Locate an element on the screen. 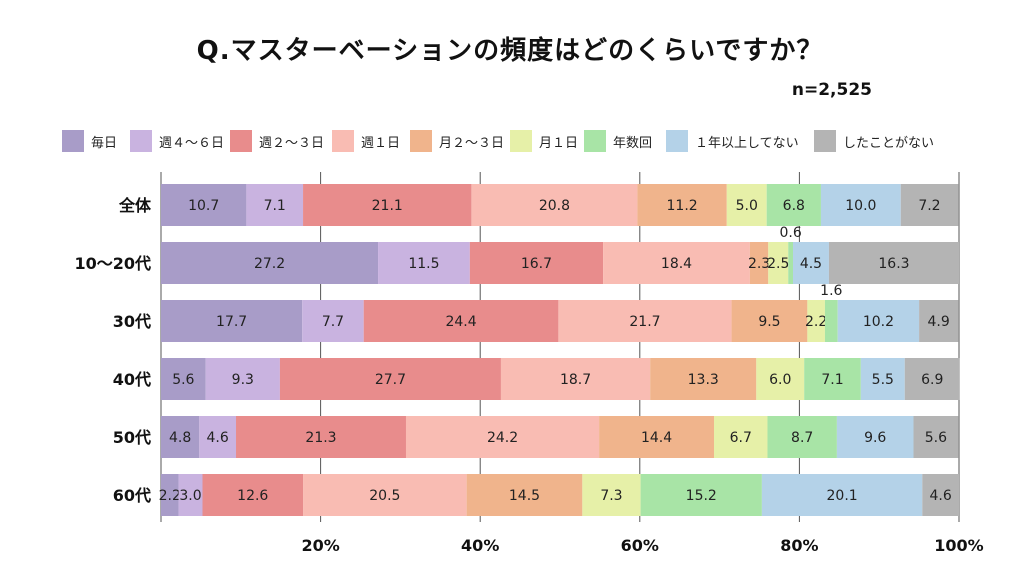 This screenshot has height=580, width=1020. data-label: 6.0 is located at coordinates (780, 380).